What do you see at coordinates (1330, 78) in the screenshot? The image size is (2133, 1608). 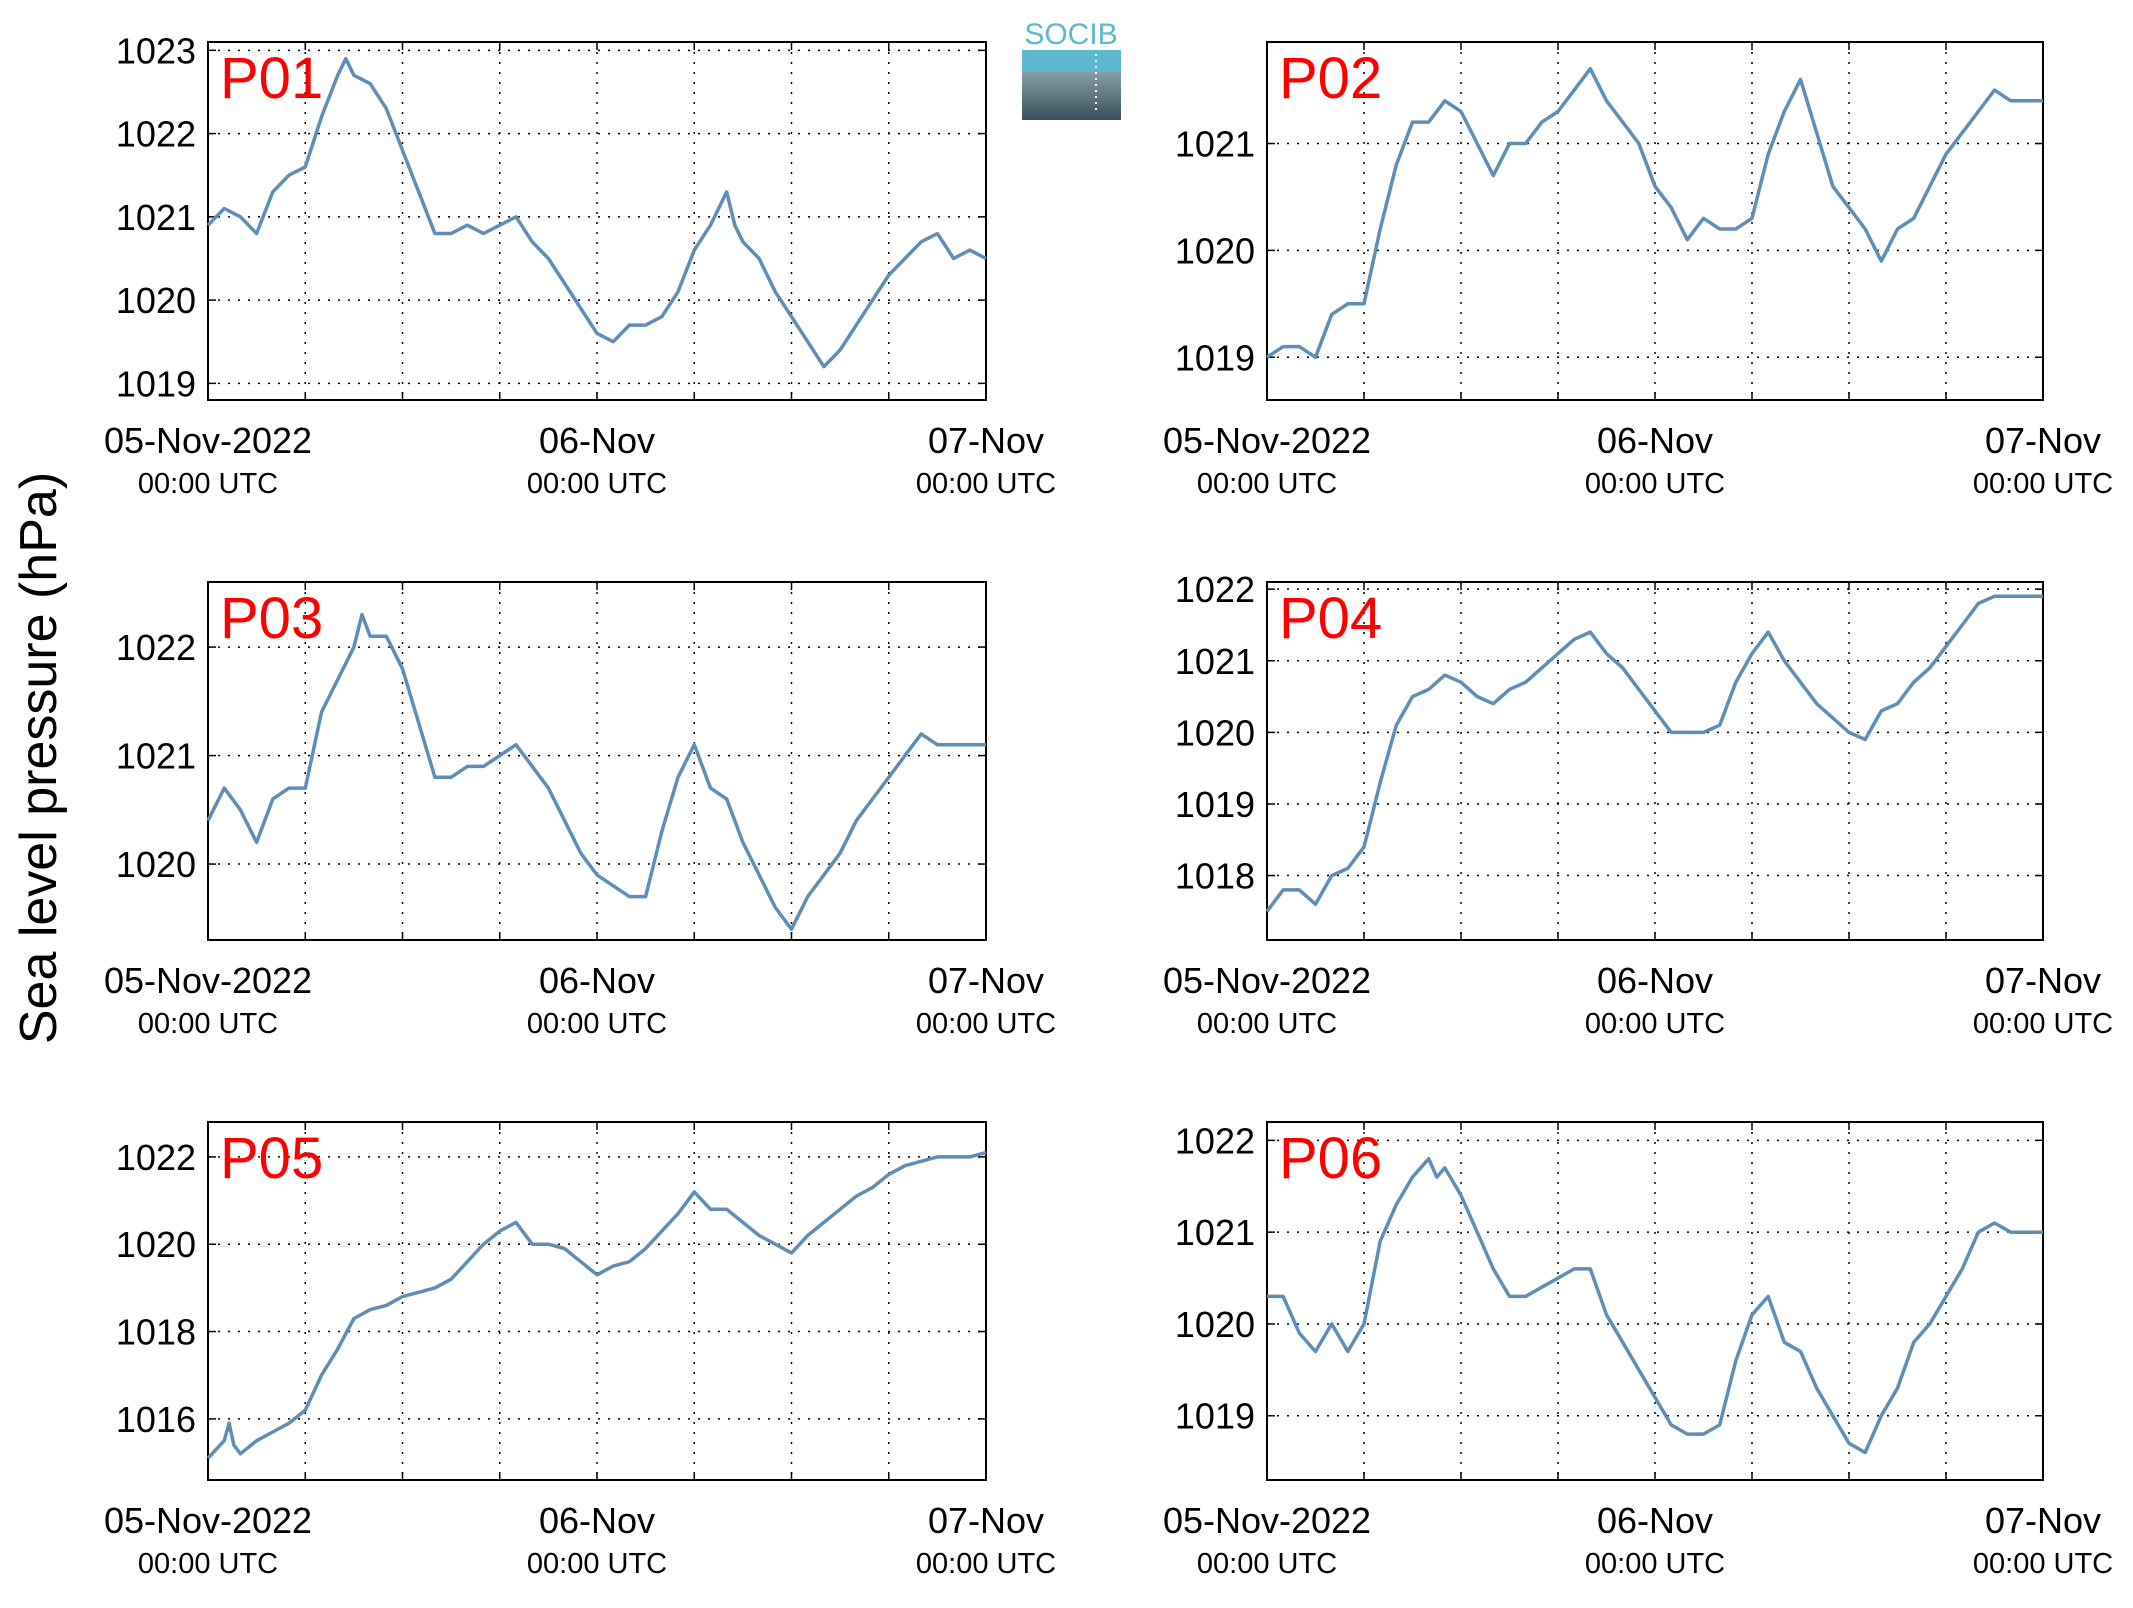 I see `panel-label: P02` at bounding box center [1330, 78].